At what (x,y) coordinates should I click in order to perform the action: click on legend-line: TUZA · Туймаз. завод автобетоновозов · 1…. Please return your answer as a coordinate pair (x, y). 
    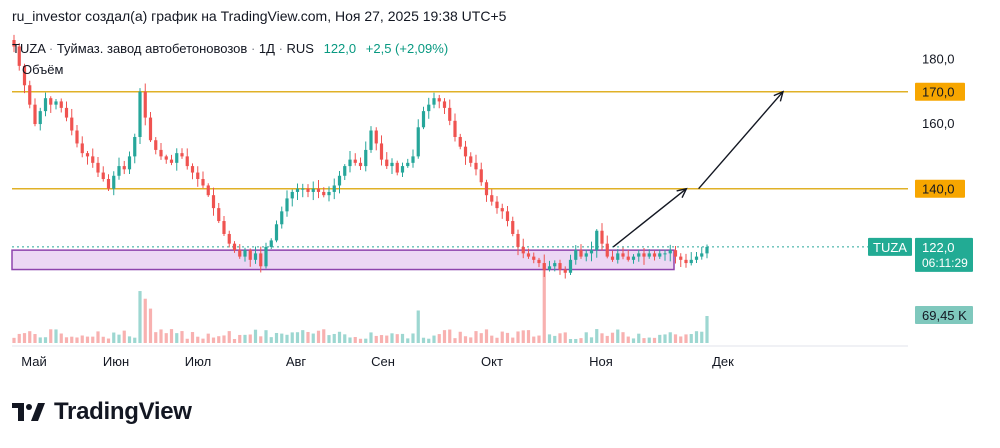
    Looking at the image, I should click on (230, 48).